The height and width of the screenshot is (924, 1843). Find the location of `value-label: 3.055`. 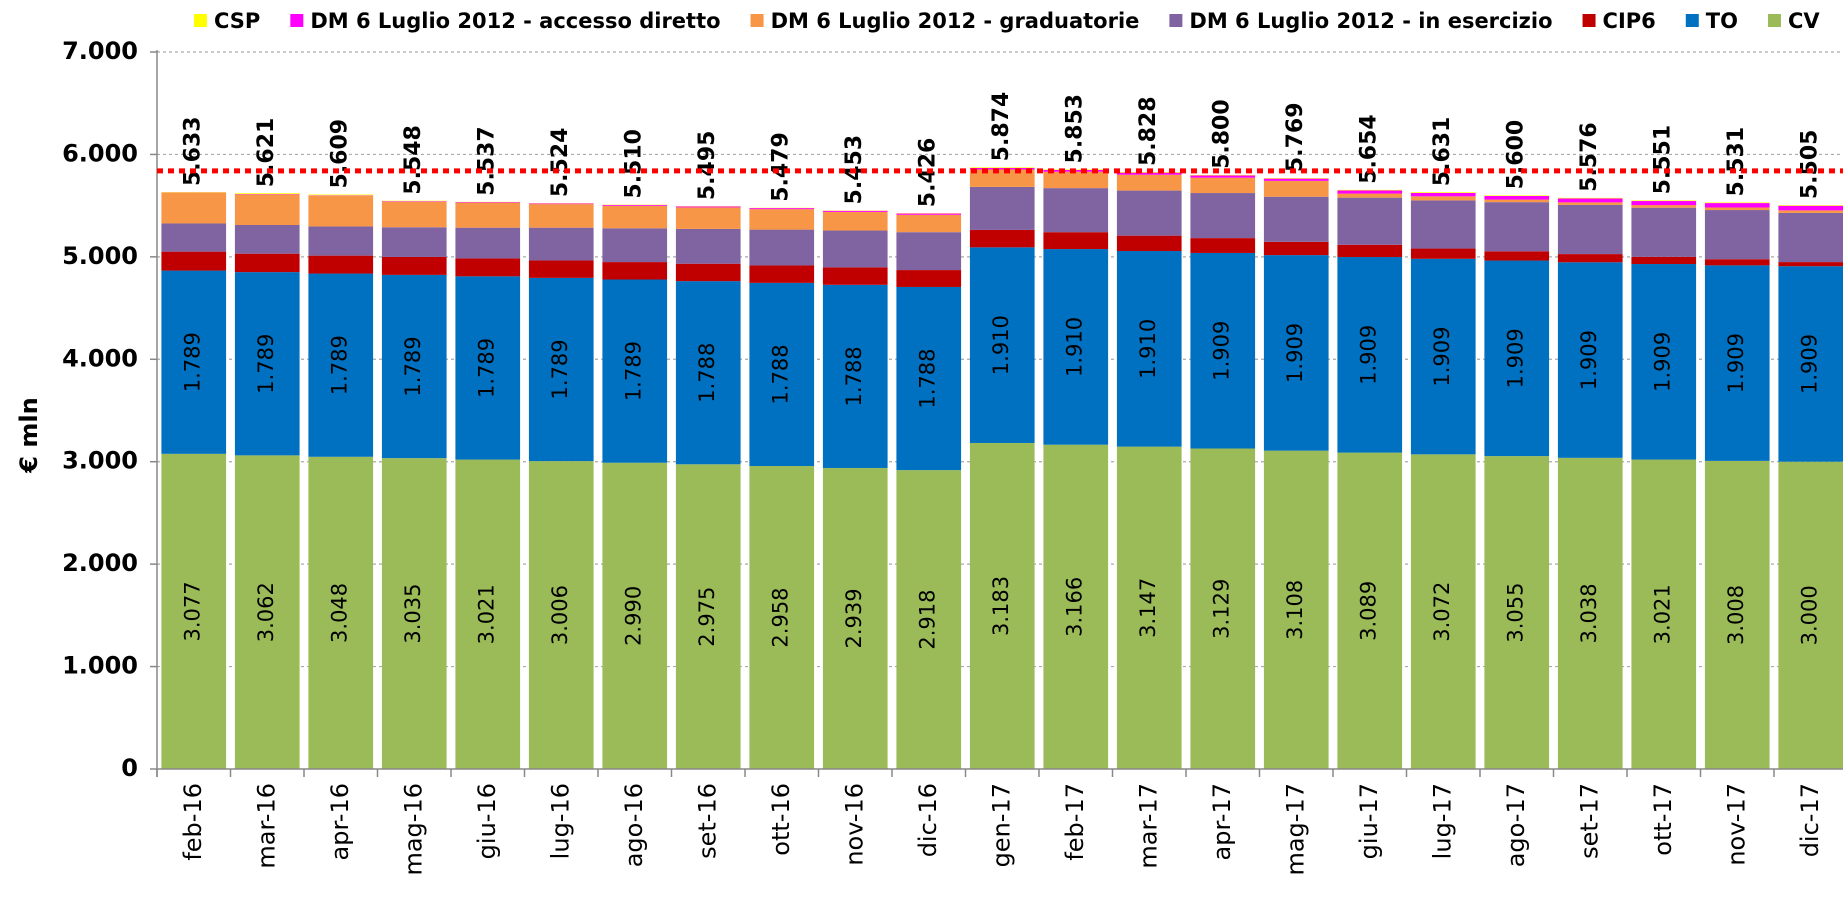

value-label: 3.055 is located at coordinates (1516, 612).